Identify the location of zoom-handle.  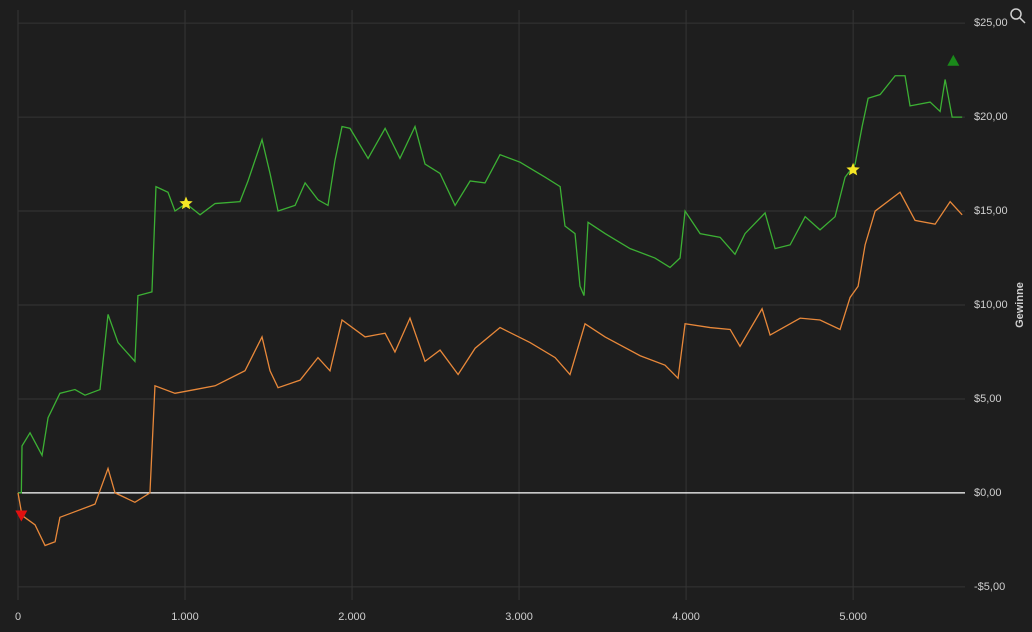
(1022, 20).